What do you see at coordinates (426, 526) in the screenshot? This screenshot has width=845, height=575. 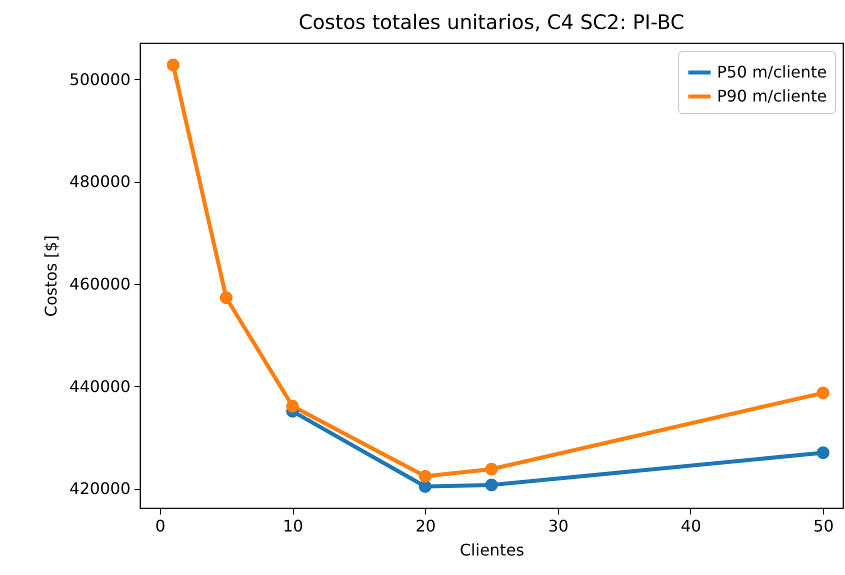 I see `x-tick-label: 20` at bounding box center [426, 526].